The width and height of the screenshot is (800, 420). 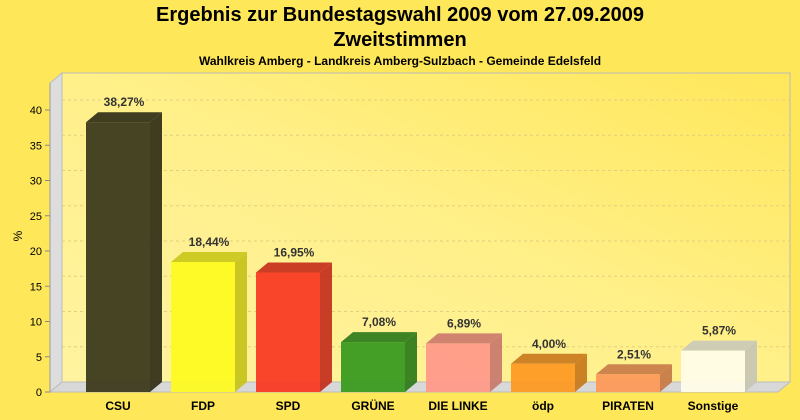 What do you see at coordinates (634, 354) in the screenshot?
I see `data-label: 2,51%` at bounding box center [634, 354].